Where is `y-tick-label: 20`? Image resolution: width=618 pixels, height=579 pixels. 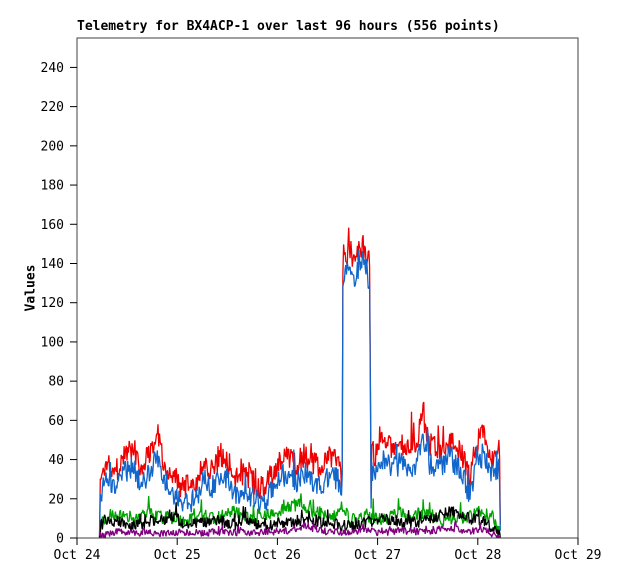 y-tick-label: 20 is located at coordinates (56, 499).